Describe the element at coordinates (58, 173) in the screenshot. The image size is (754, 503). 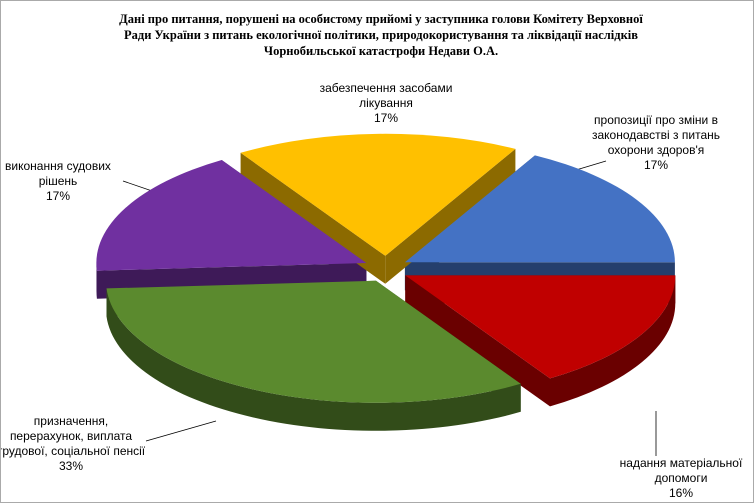
I see `category-label: виконання судових рішень` at that location.